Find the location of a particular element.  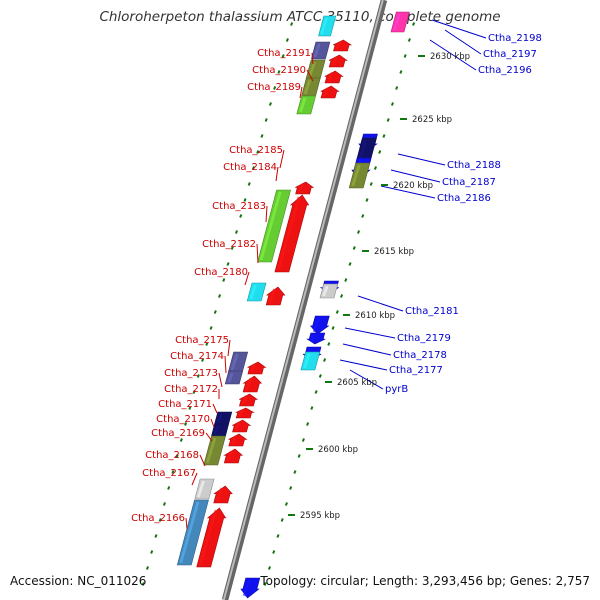

right-gene-label: Ctha_2178 is located at coordinates (420, 355).